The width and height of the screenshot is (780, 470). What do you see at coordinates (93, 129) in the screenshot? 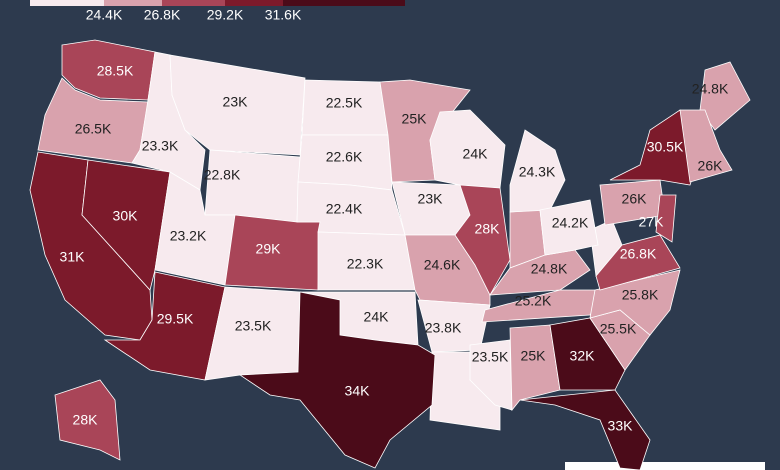
I see `region-label: 26.5K` at bounding box center [93, 129].